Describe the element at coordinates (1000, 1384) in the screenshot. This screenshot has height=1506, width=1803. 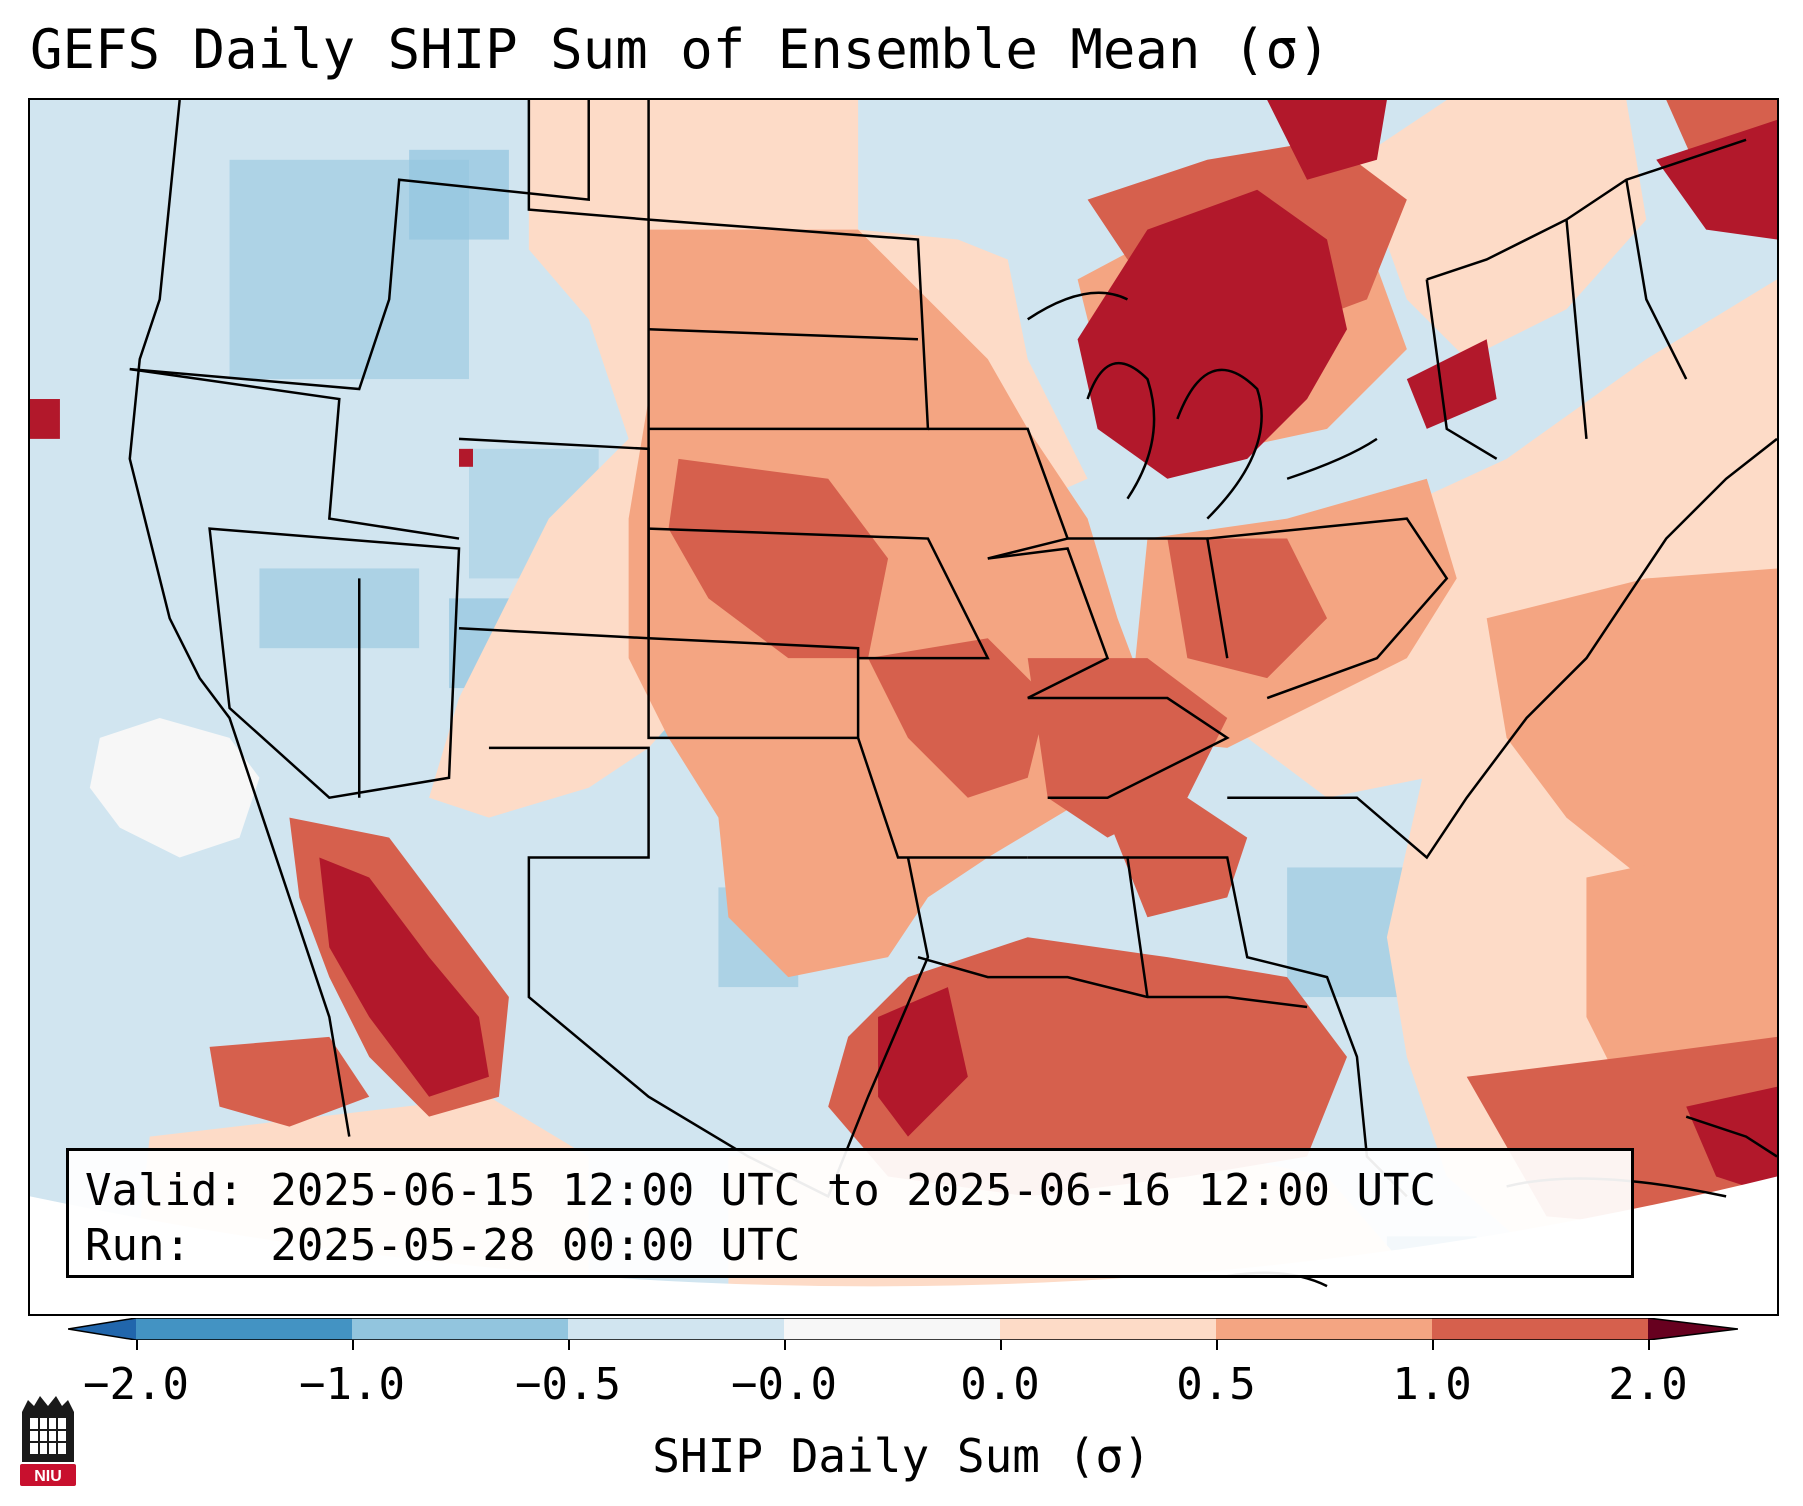
I see `colorbar-tick-label: 0.0` at that location.